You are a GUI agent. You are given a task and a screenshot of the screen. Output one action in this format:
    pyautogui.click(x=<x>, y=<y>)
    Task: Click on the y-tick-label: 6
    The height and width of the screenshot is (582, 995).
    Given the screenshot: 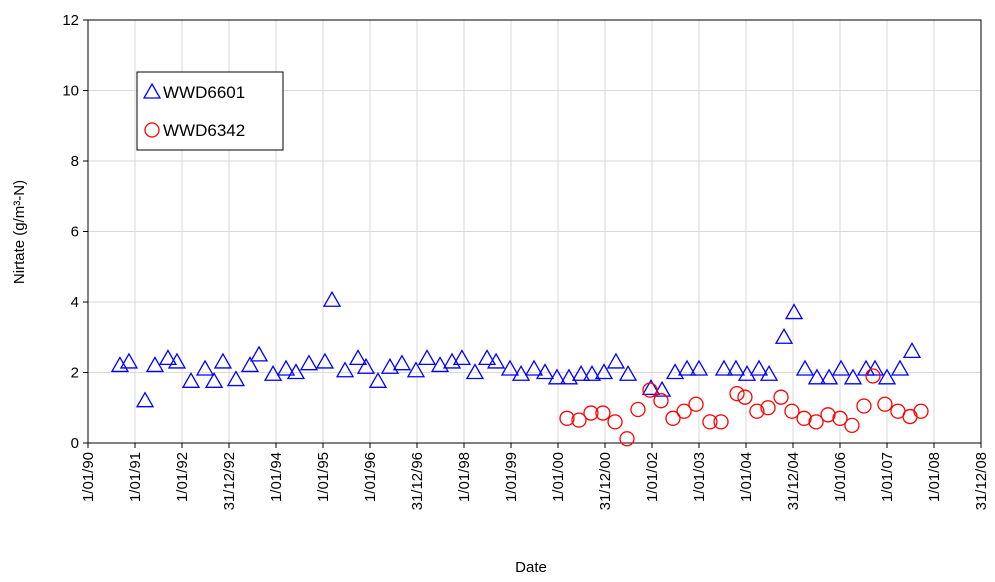 What is the action you would take?
    pyautogui.click(x=75, y=232)
    